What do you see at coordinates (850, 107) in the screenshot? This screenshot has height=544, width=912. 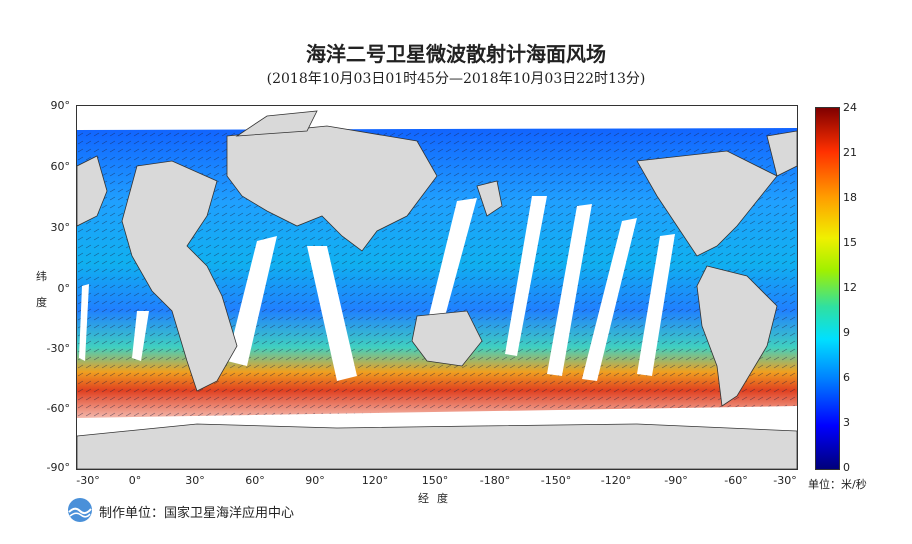 I see `colorbar-tick: 24` at bounding box center [850, 107].